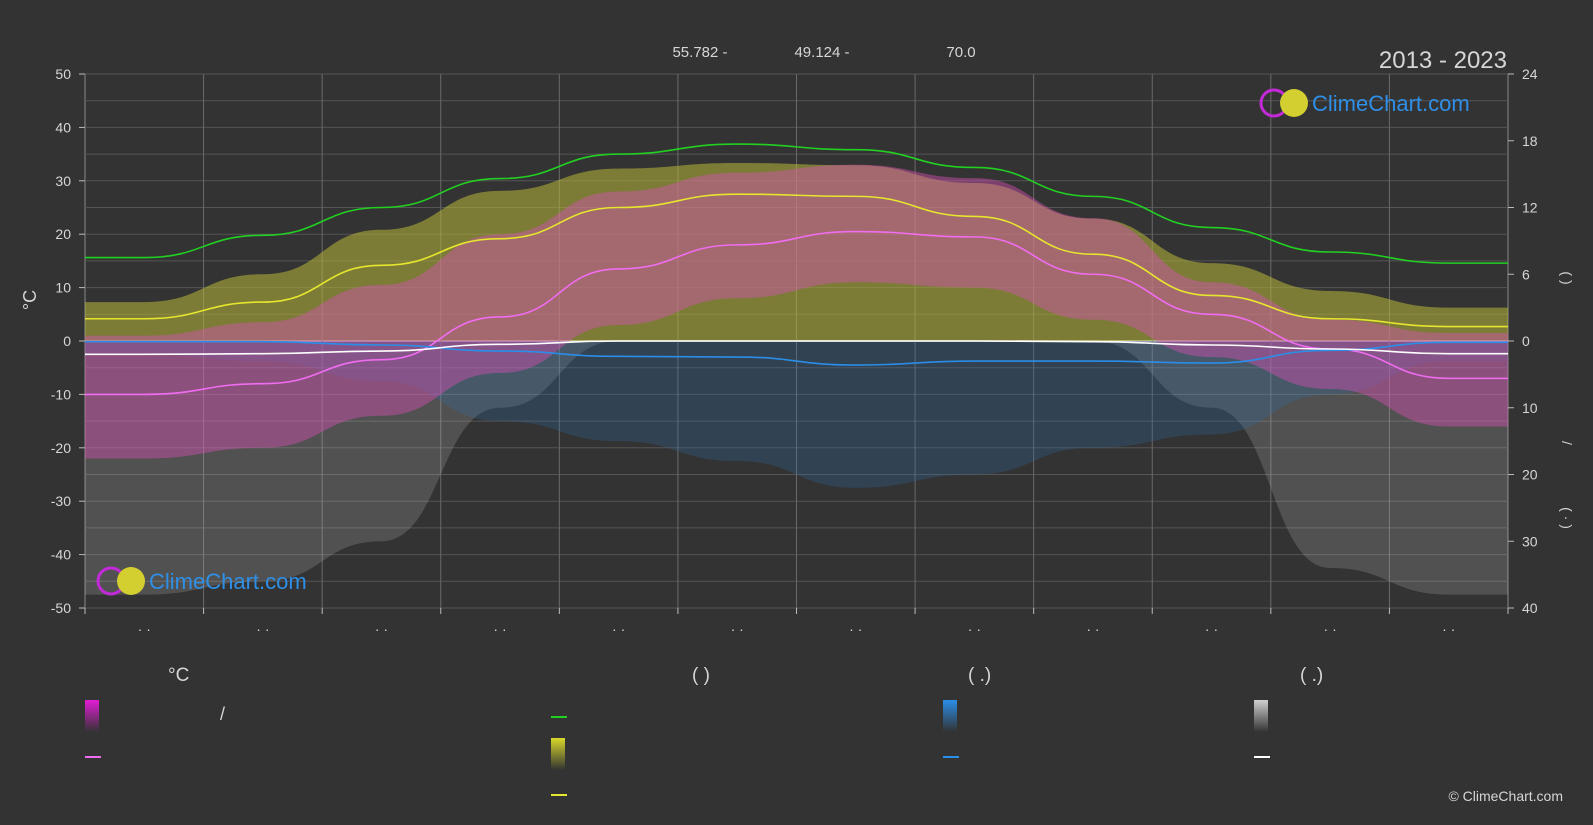 This screenshot has height=825, width=1593. I want to click on left-tick-label: 30, so click(63, 181).